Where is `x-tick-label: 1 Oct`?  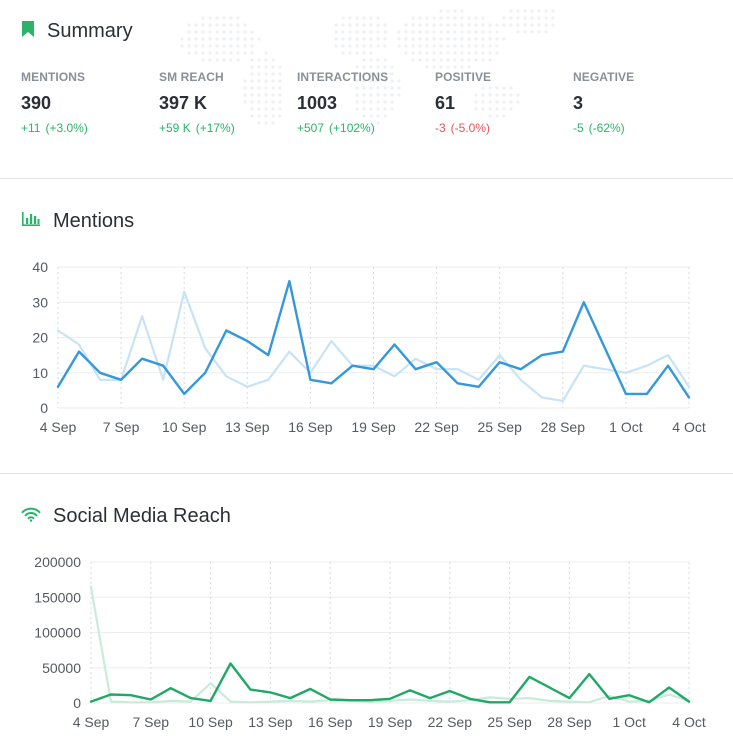
x-tick-label: 1 Oct is located at coordinates (626, 427).